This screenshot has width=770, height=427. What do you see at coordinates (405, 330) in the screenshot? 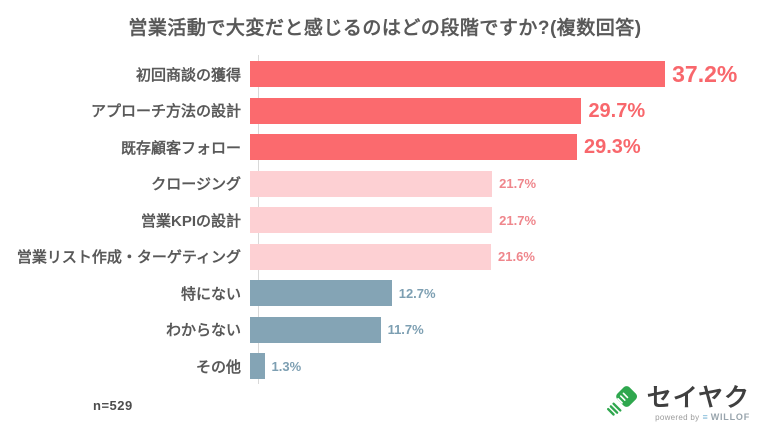
I see `value-label: 11.7%` at bounding box center [405, 330].